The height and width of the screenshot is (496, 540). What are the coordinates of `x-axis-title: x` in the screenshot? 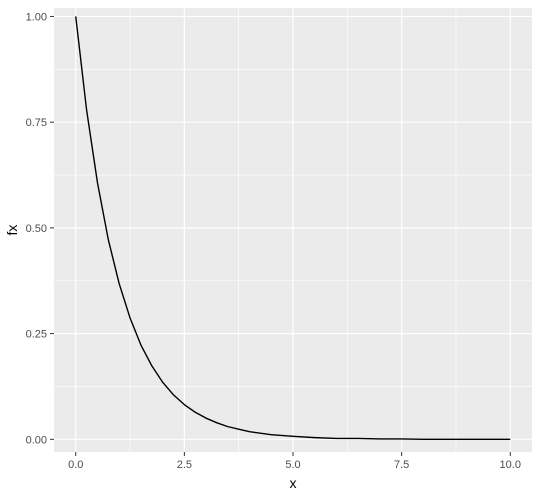 It's located at (293, 483).